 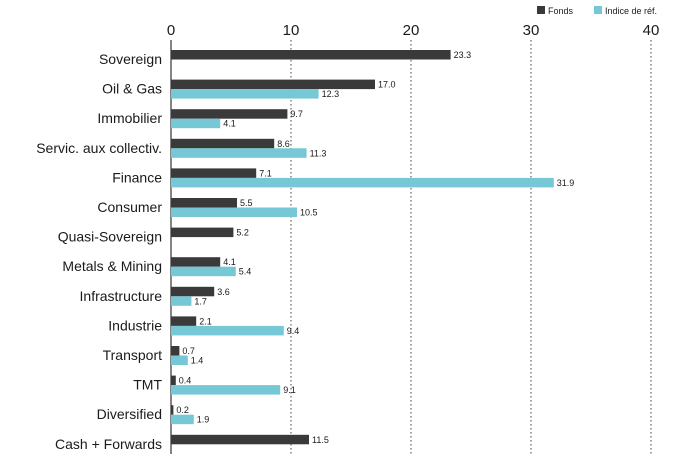 I want to click on value-label: 23.3, so click(x=463, y=55).